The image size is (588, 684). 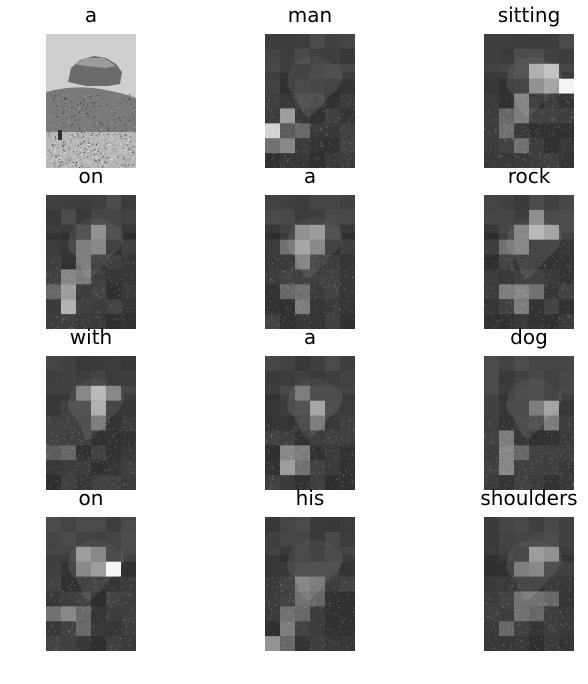 I want to click on panel-8: a, so click(x=310, y=407).